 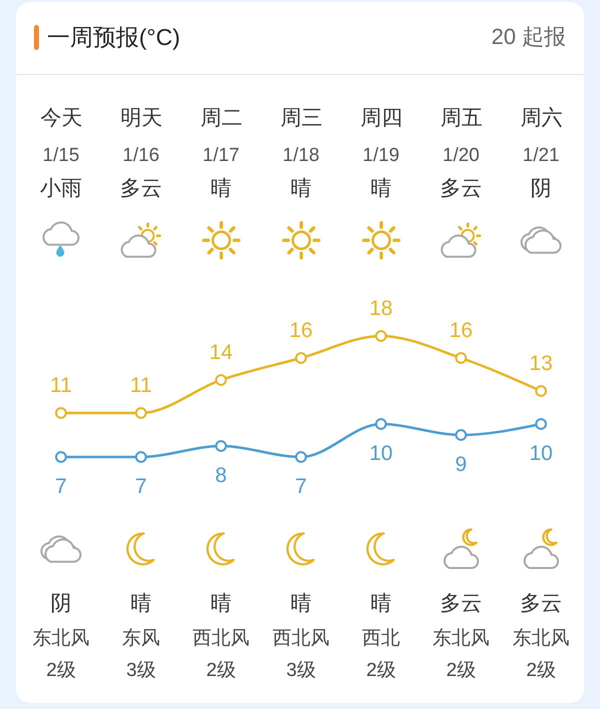 I want to click on data-label: 9, so click(x=461, y=464).